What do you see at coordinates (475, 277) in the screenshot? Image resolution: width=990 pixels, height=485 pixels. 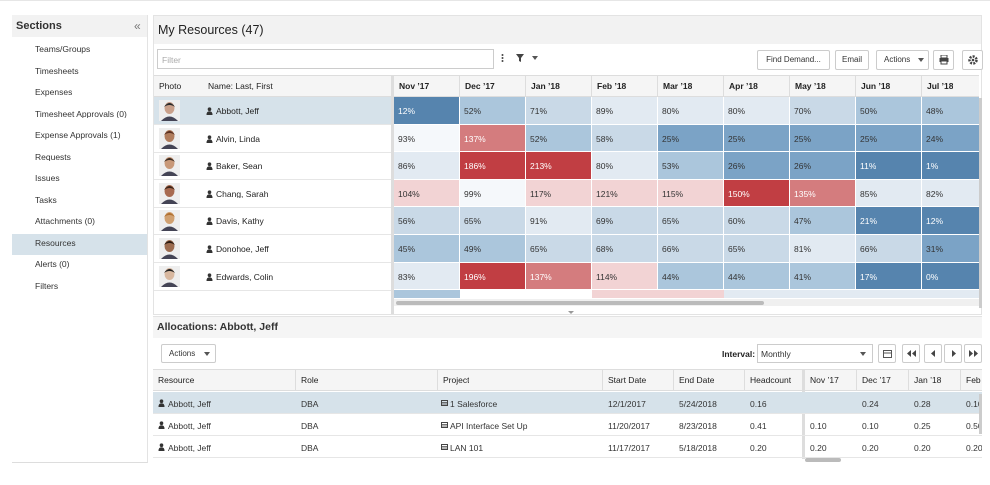 I see `utilization: 196%` at bounding box center [475, 277].